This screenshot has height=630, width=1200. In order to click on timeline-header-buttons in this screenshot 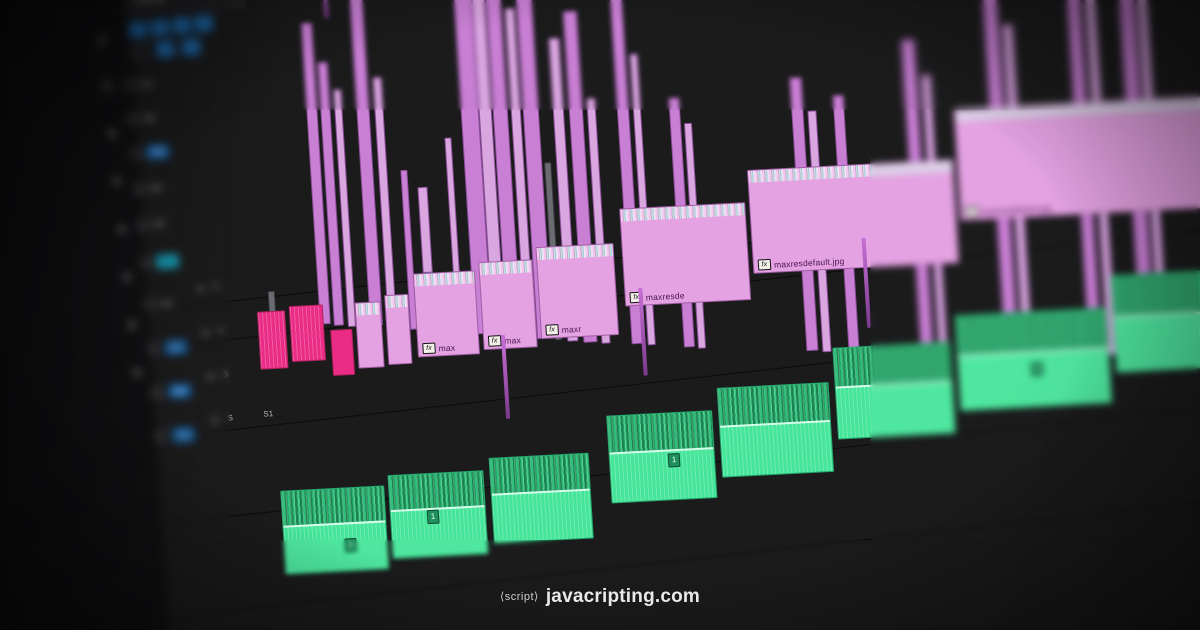, I will do `click(189, 44)`.